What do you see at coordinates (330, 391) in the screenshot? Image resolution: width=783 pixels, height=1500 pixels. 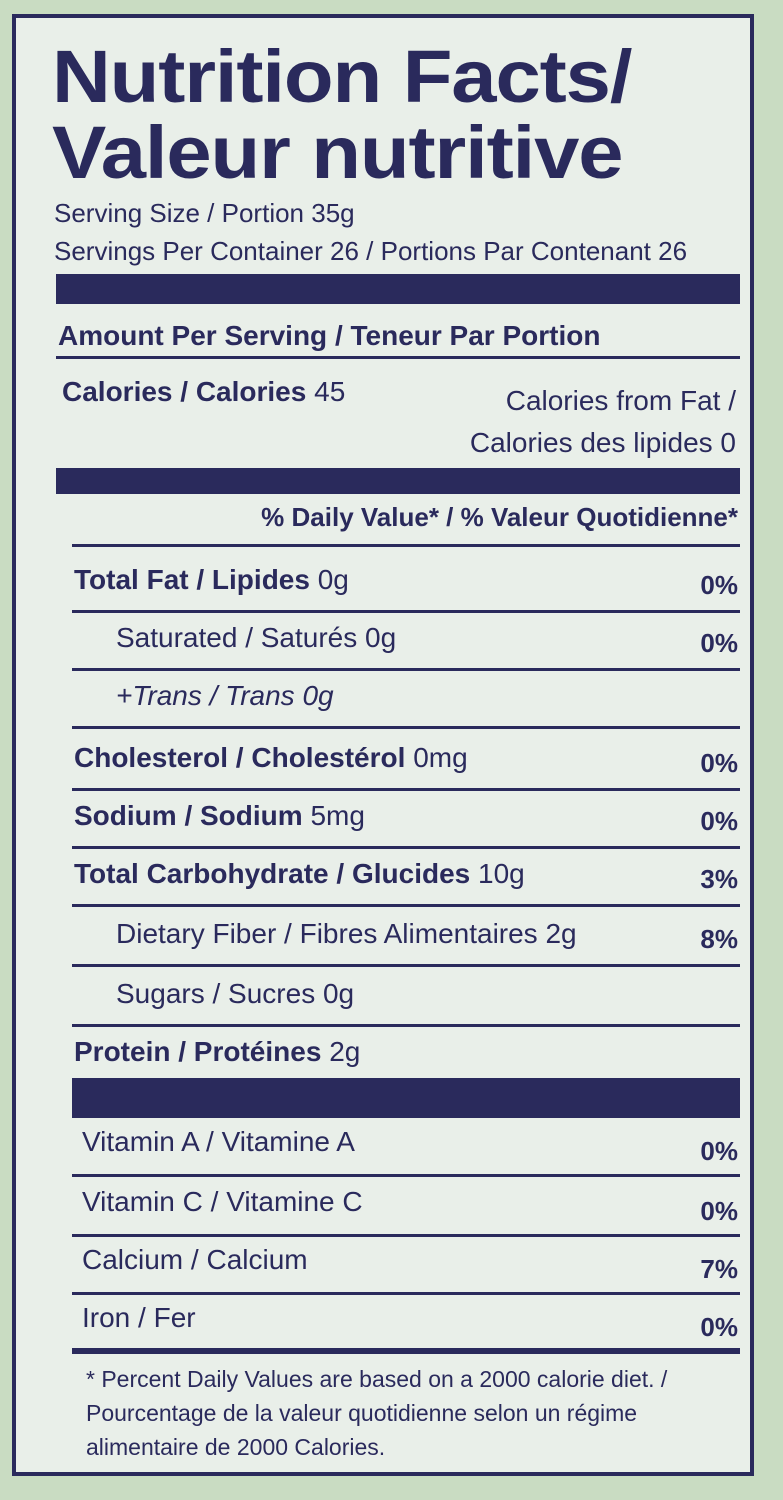 I see `calories-value: 45` at bounding box center [330, 391].